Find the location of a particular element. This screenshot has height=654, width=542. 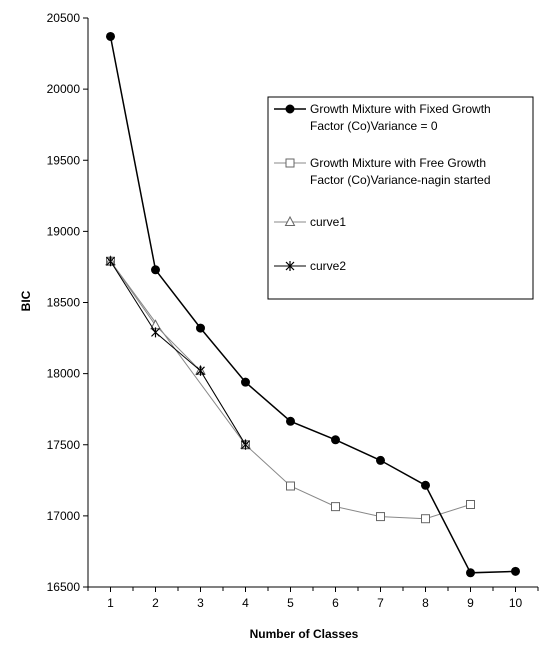

y-tick-label: 20500 is located at coordinates (64, 18).